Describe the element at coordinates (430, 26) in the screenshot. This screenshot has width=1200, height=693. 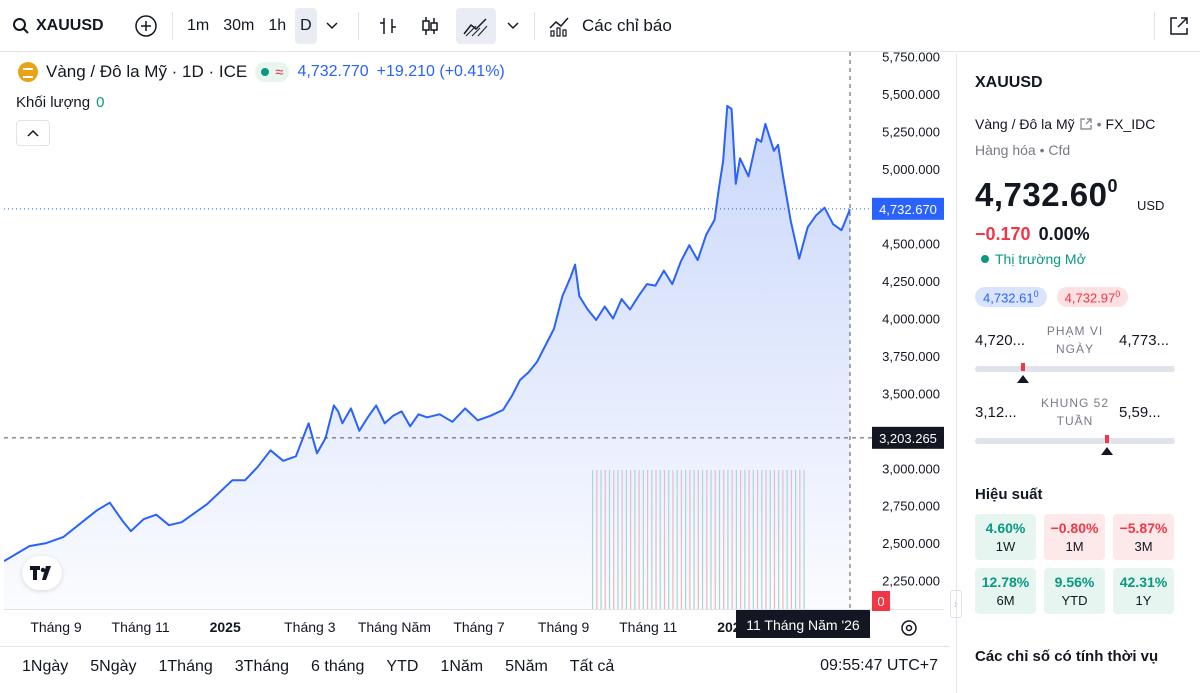
I see `candle-chart-type-button` at that location.